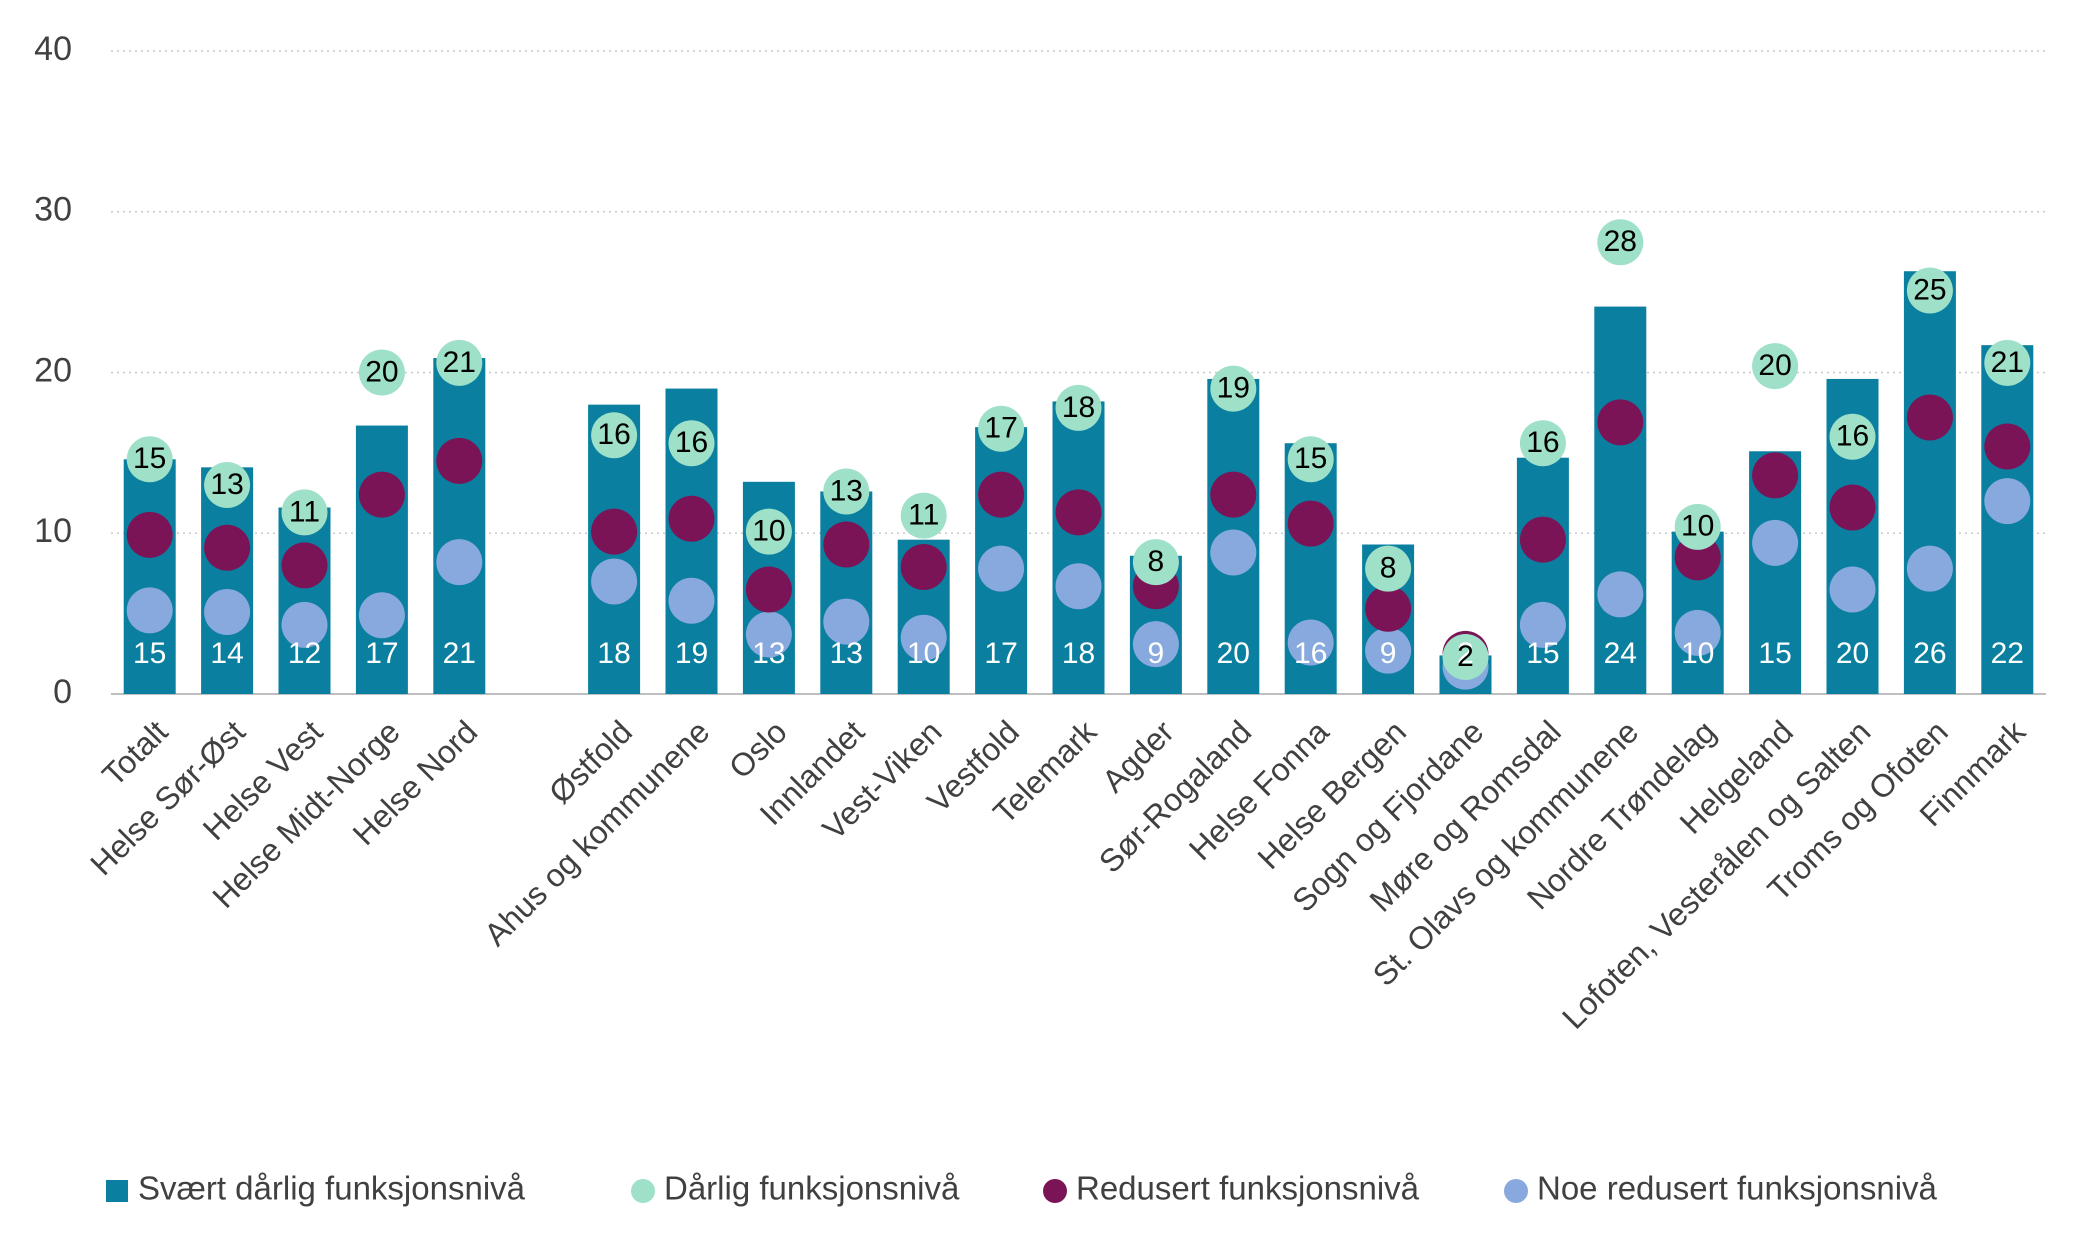 The image size is (2079, 1234). I want to click on y-tick-label: 30, so click(53, 210).